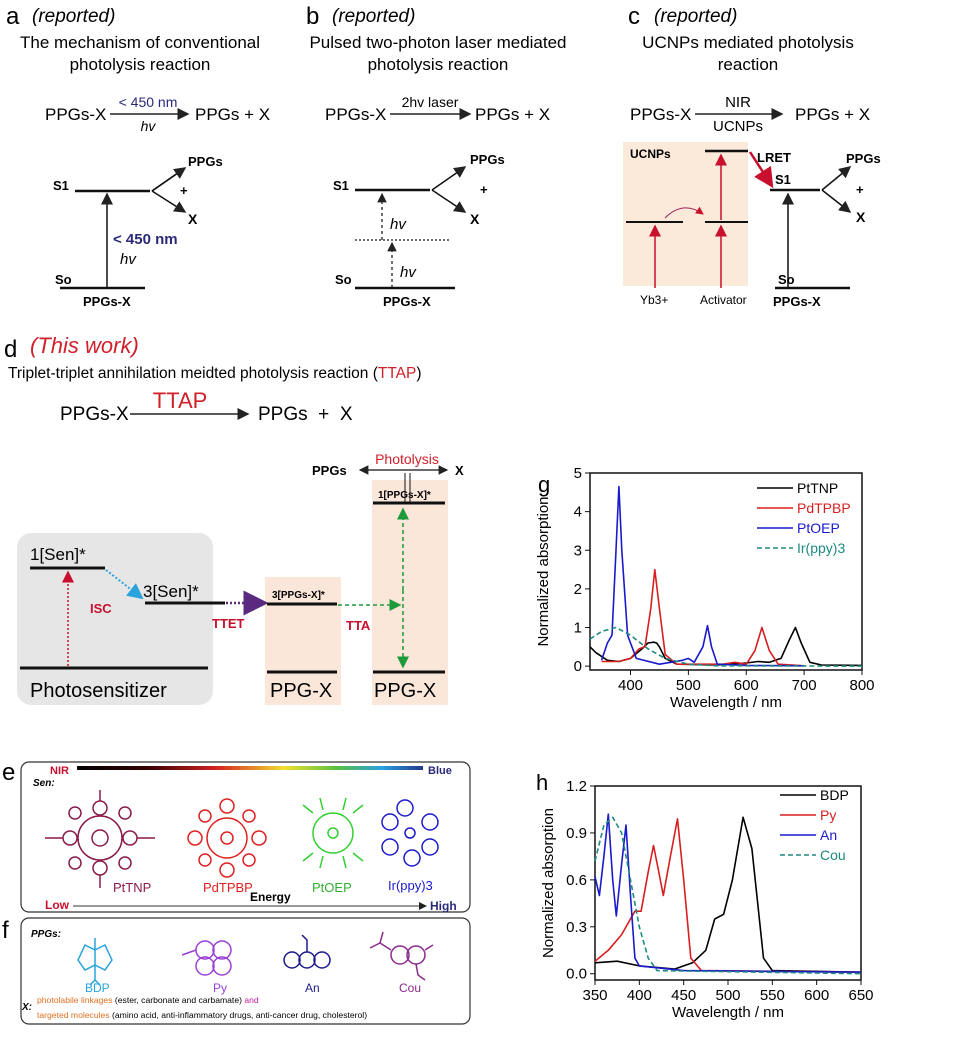 Image resolution: width=974 pixels, height=1039 pixels. I want to click on pdtpbp-structure, so click(227, 838).